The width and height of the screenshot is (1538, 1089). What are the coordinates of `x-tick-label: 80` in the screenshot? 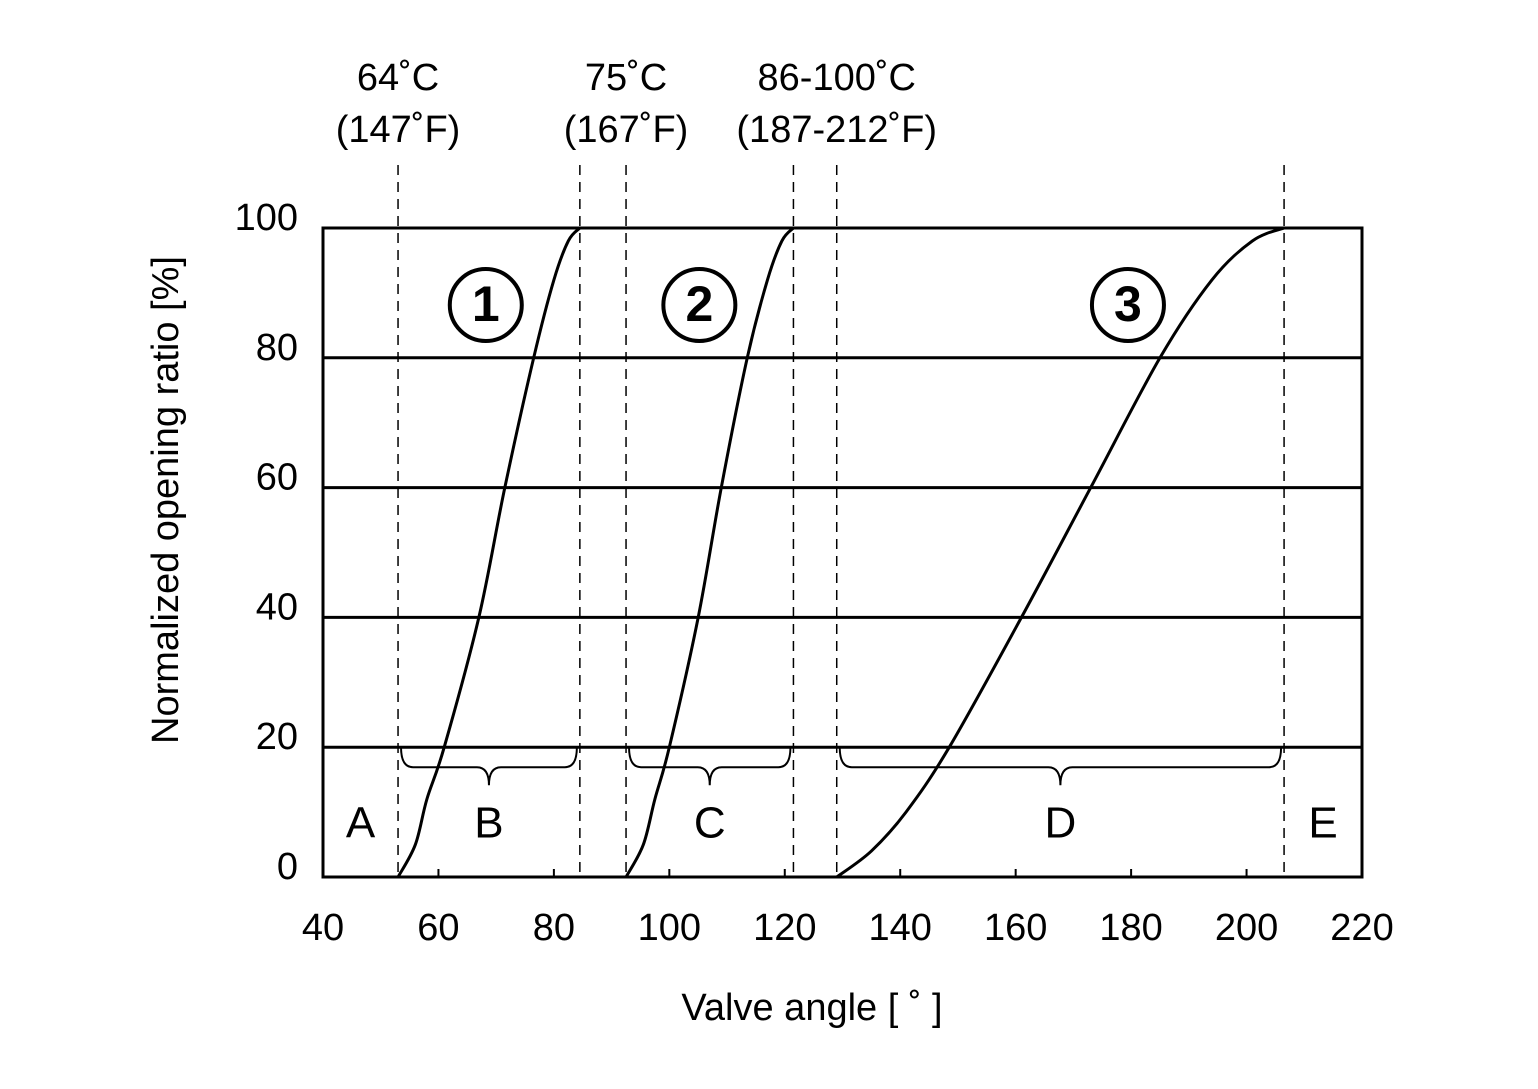 It's located at (554, 928).